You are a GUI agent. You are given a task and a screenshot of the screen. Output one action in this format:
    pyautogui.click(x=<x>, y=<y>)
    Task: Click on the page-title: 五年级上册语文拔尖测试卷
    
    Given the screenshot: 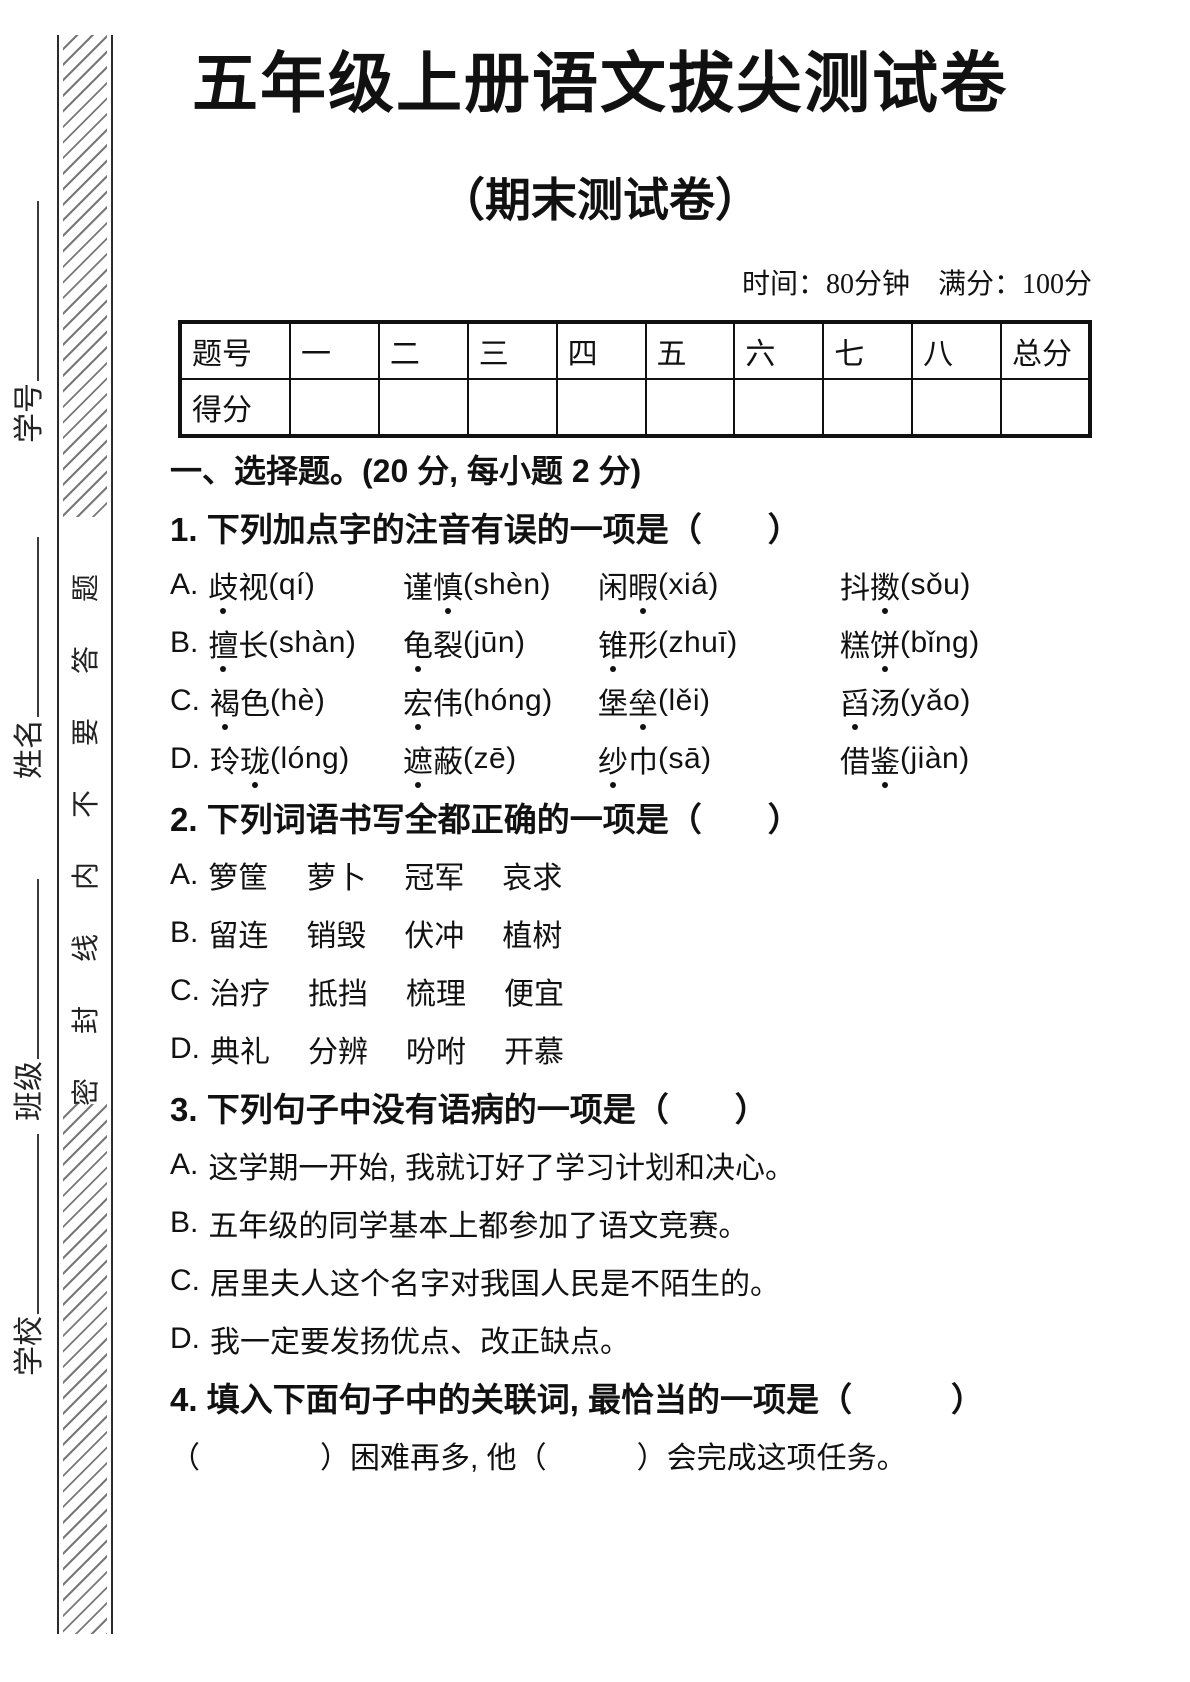 What is the action you would take?
    pyautogui.click(x=600, y=84)
    